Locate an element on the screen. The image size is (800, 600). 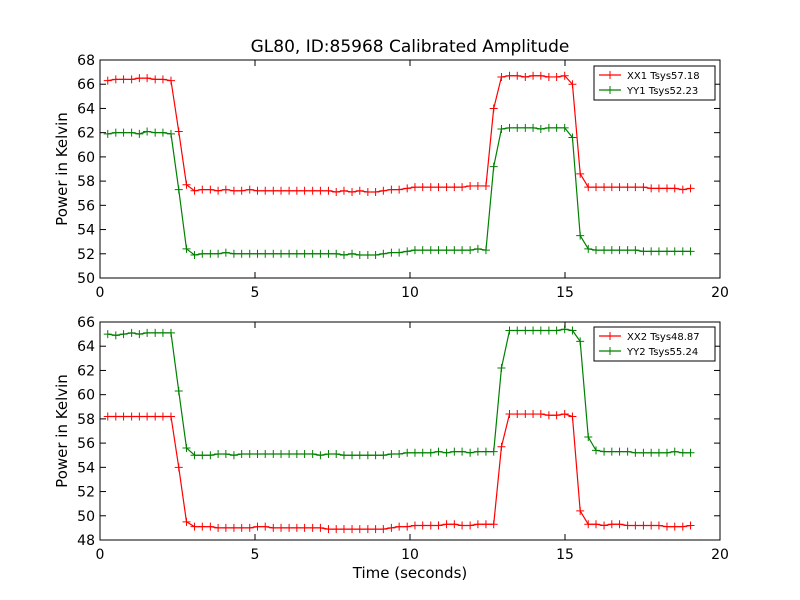
y-tick-label: 58 is located at coordinates (86, 420).